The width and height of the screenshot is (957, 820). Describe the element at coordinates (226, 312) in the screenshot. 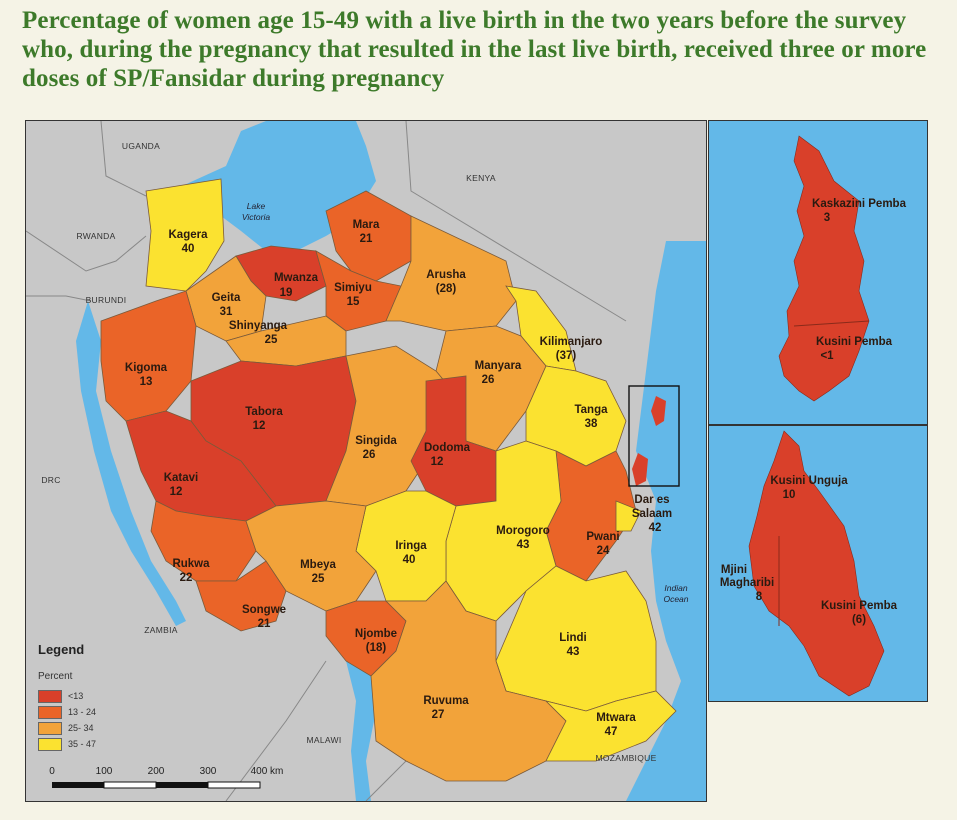

I see `label-geita-value: 31` at that location.